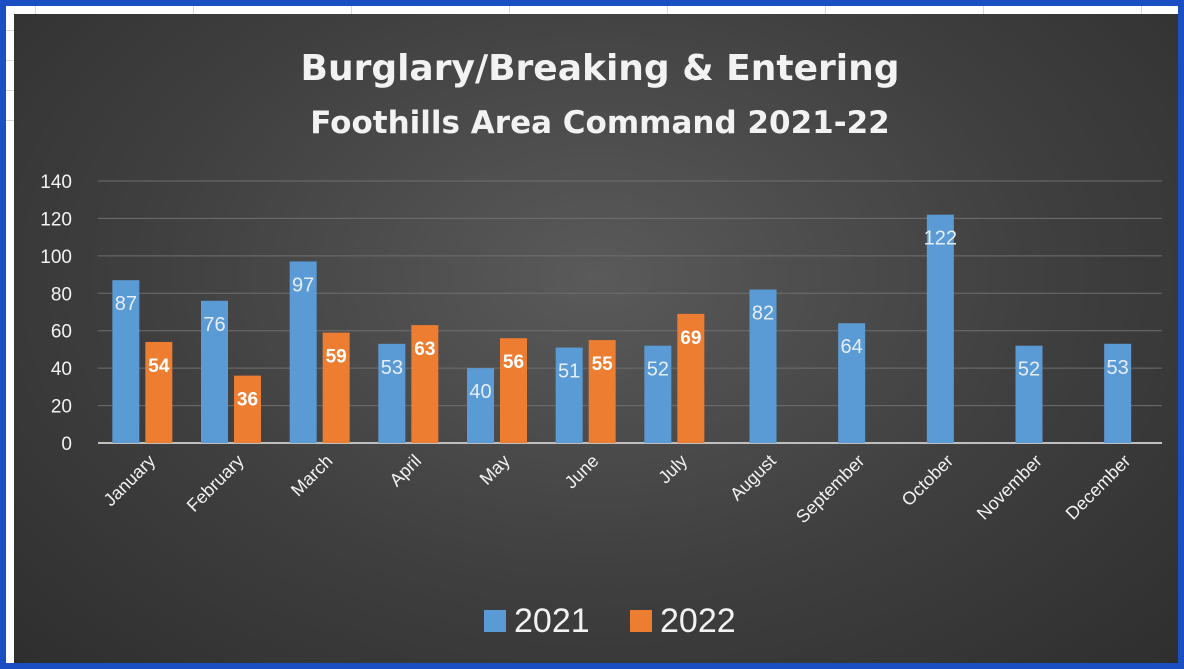  What do you see at coordinates (495, 621) in the screenshot?
I see `legend-swatch-2021` at bounding box center [495, 621].